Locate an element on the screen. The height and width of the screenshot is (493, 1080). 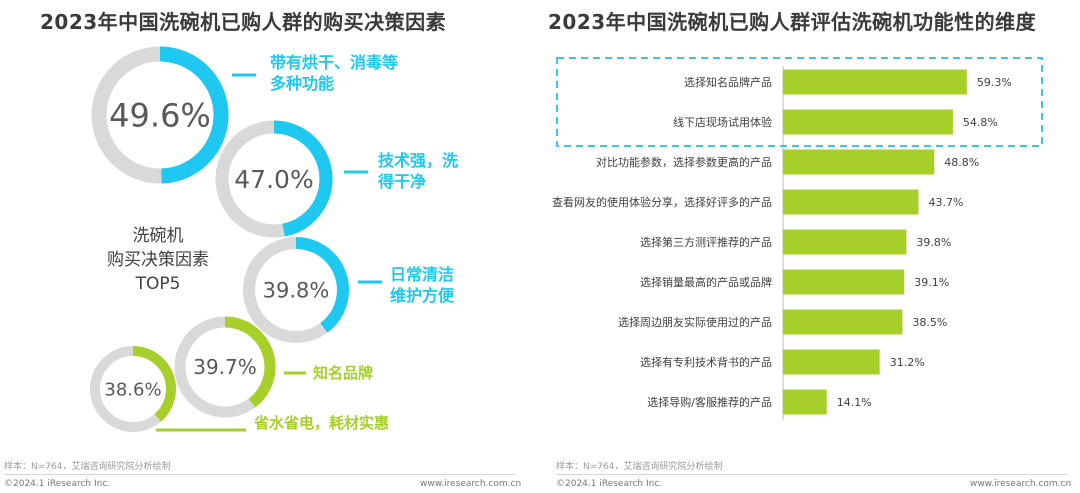
right-footer-copyright: ©2024.1 iResearch Inc. is located at coordinates (609, 484).